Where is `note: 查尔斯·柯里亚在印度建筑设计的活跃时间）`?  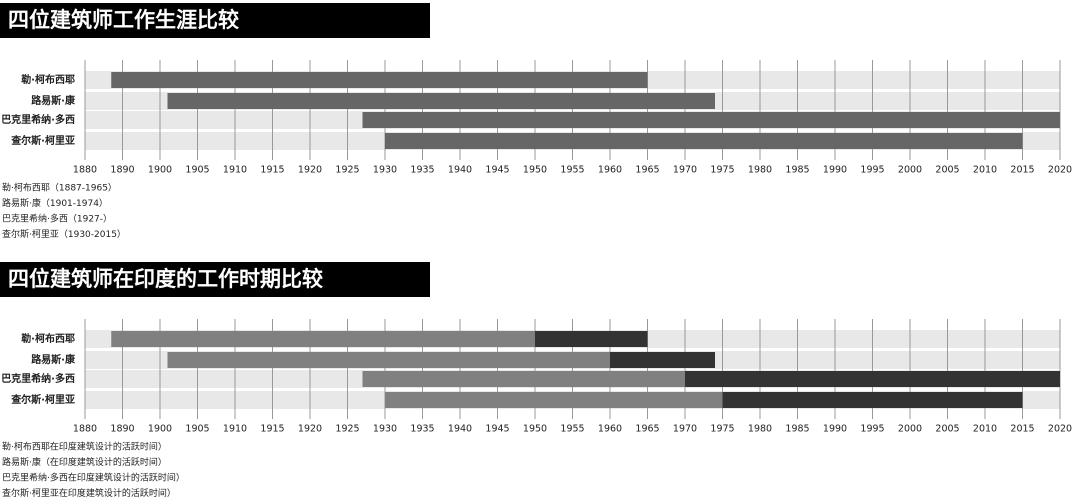 note: 查尔斯·柯里亚在印度建筑设计的活跃时间） is located at coordinates (89, 493).